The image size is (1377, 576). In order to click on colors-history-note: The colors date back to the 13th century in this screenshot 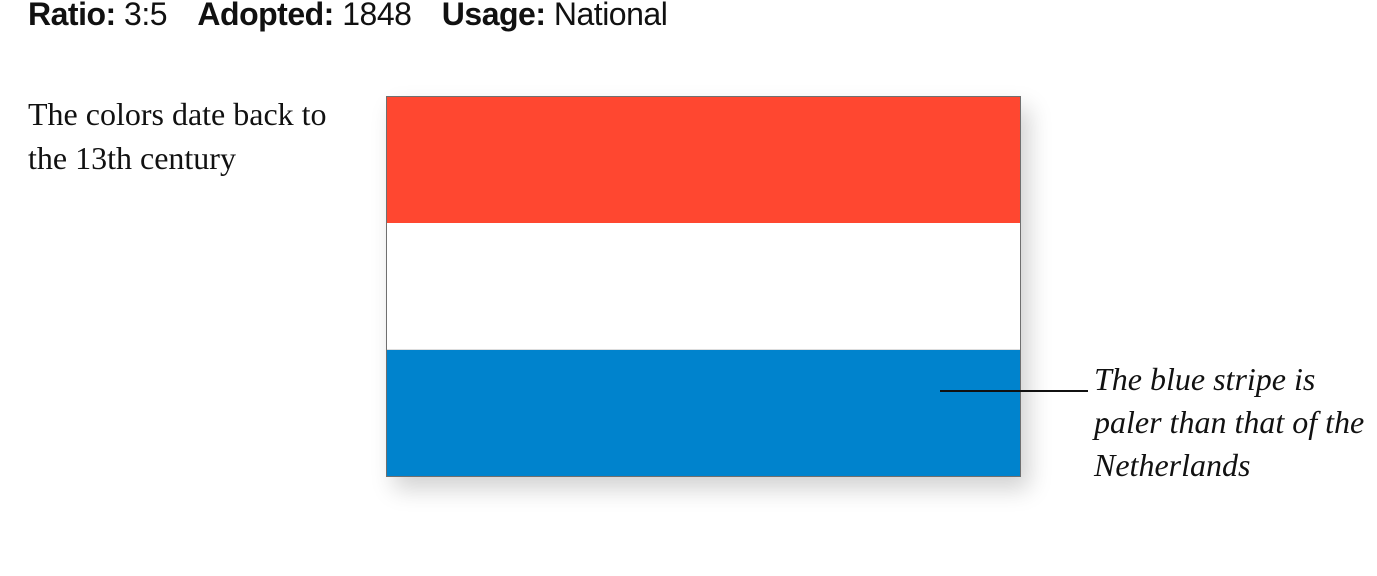, I will do `click(177, 136)`.